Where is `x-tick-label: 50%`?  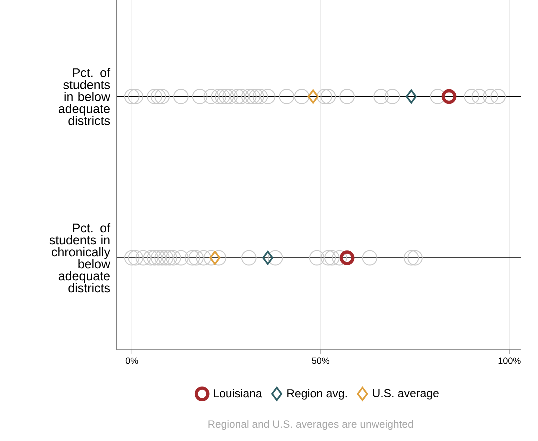
x-tick-label: 50% is located at coordinates (321, 361).